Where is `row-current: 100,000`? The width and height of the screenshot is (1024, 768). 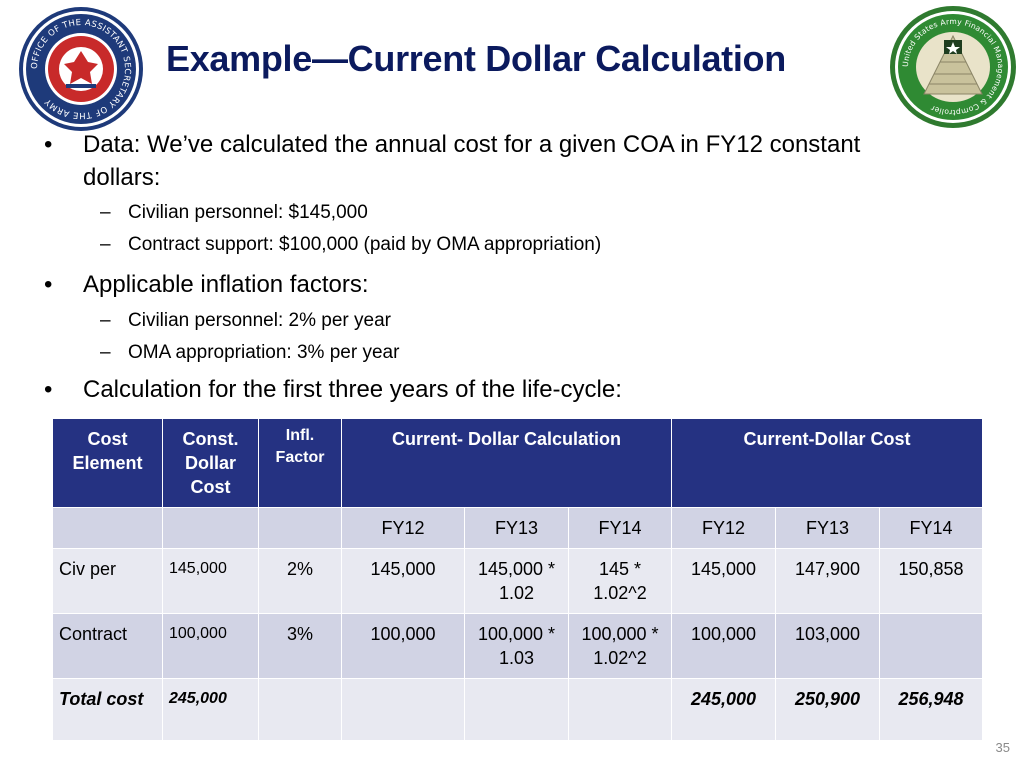 row-current: 100,000 is located at coordinates (724, 646).